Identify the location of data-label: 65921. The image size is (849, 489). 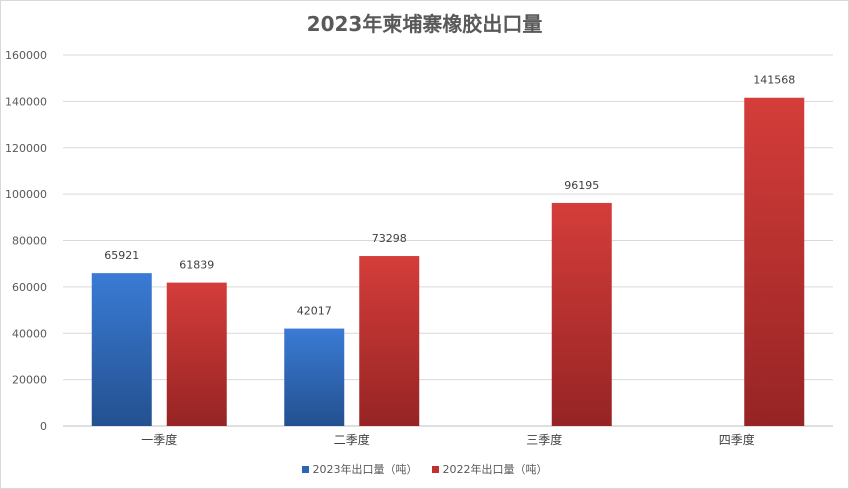
(121, 255).